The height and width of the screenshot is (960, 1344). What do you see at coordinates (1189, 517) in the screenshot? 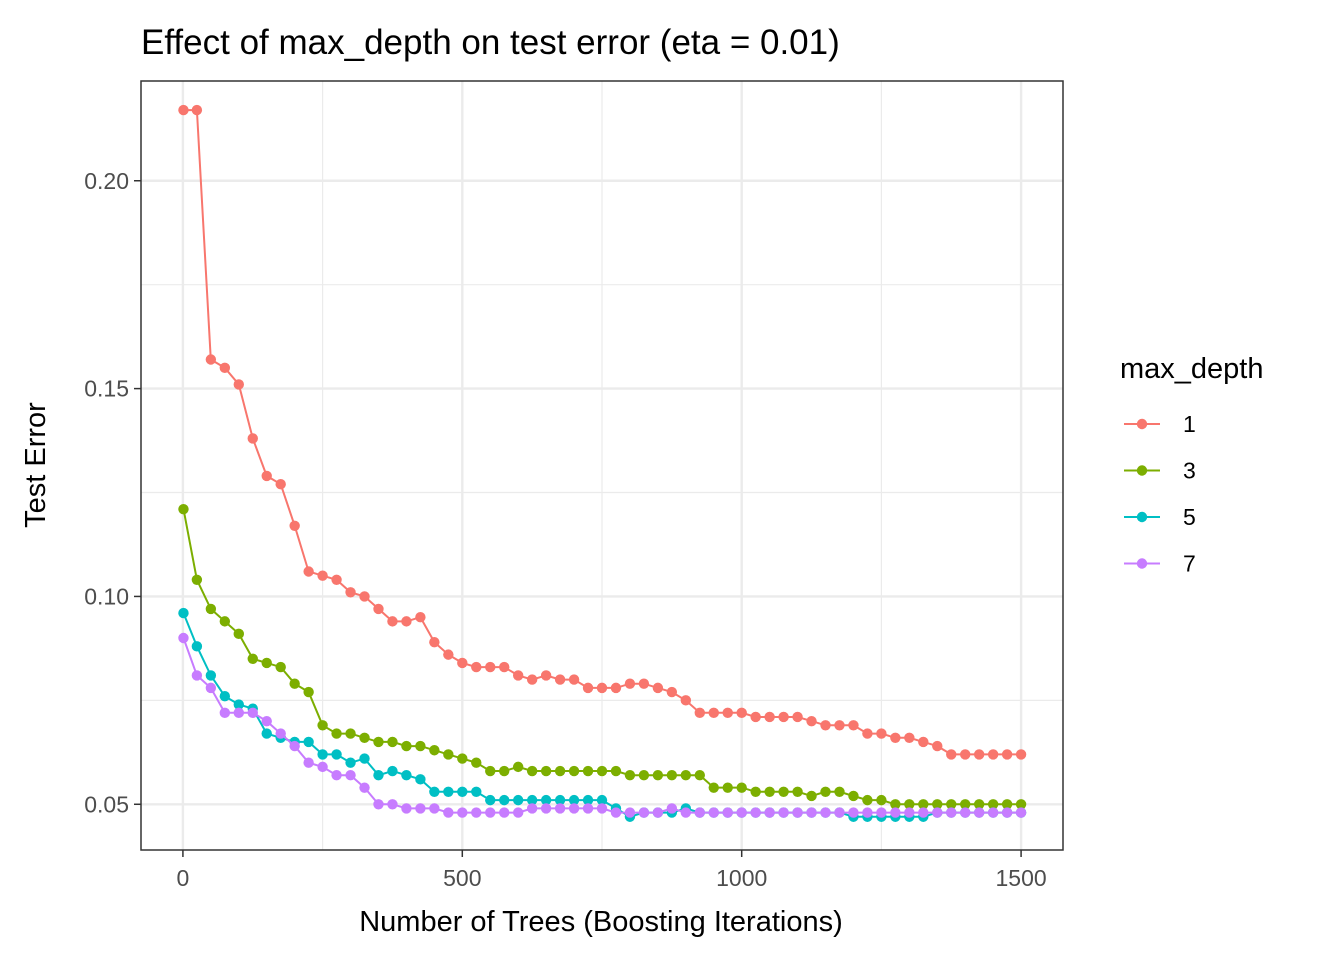
I see `legend-label-5: 5` at bounding box center [1189, 517].